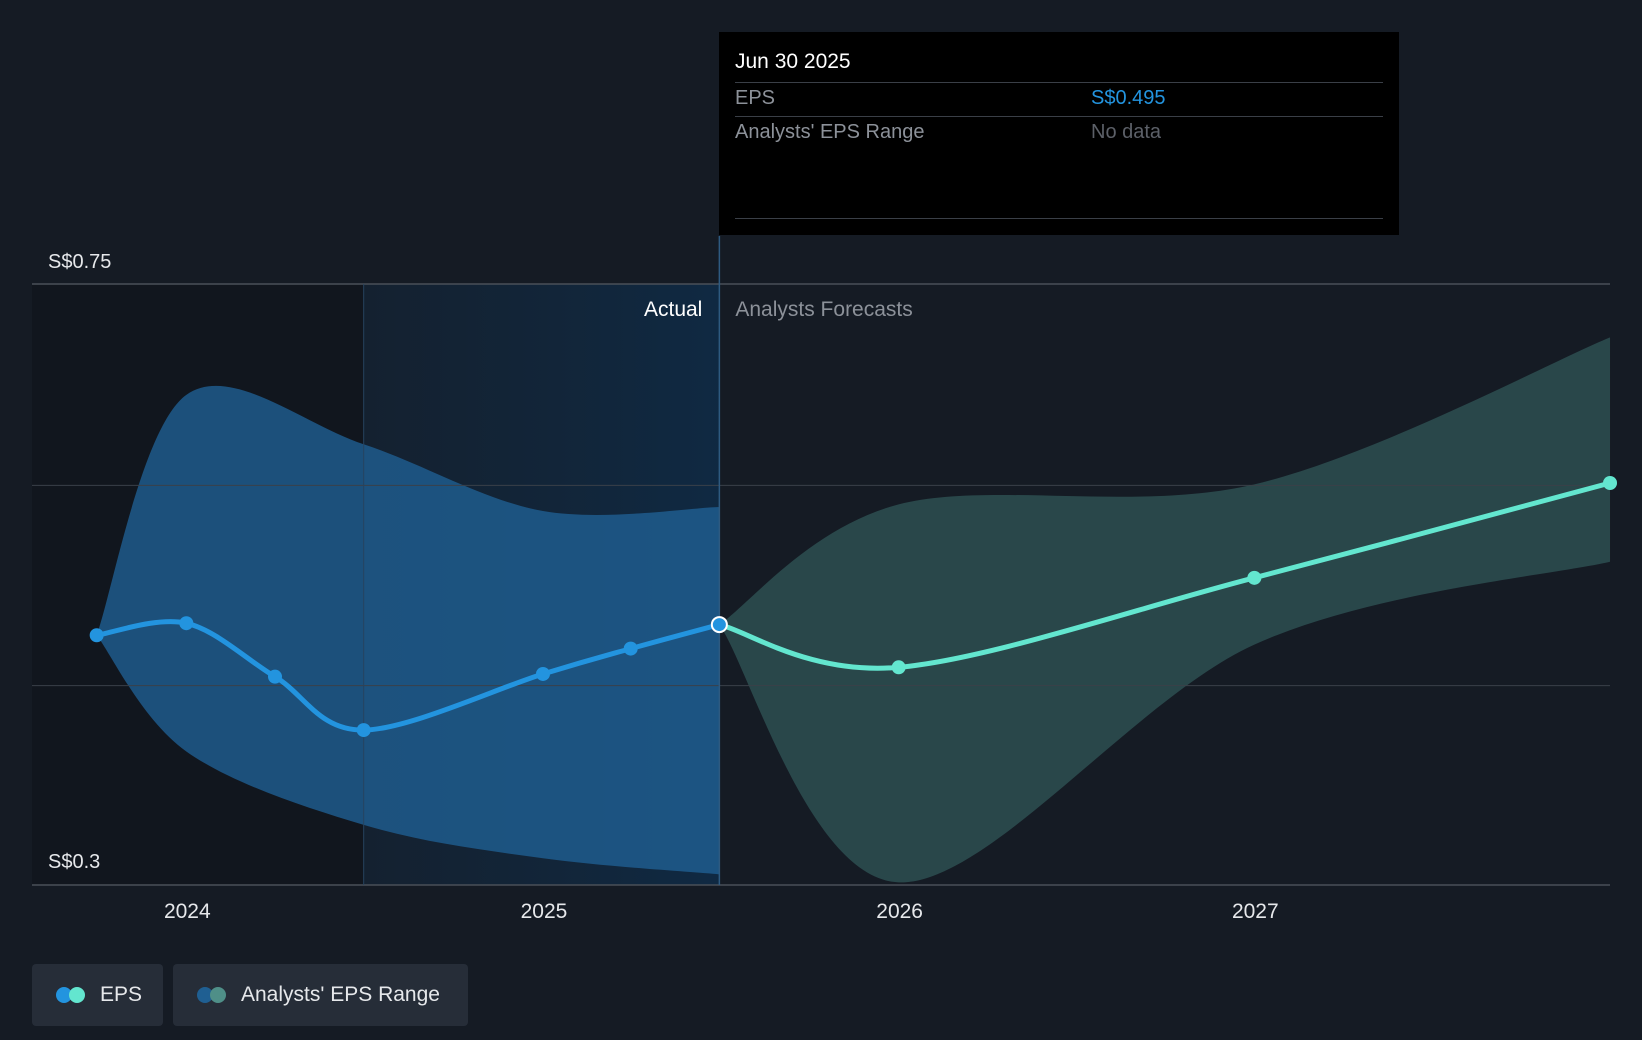  What do you see at coordinates (823, 309) in the screenshot?
I see `forecast-region-label: Analysts Forecasts` at bounding box center [823, 309].